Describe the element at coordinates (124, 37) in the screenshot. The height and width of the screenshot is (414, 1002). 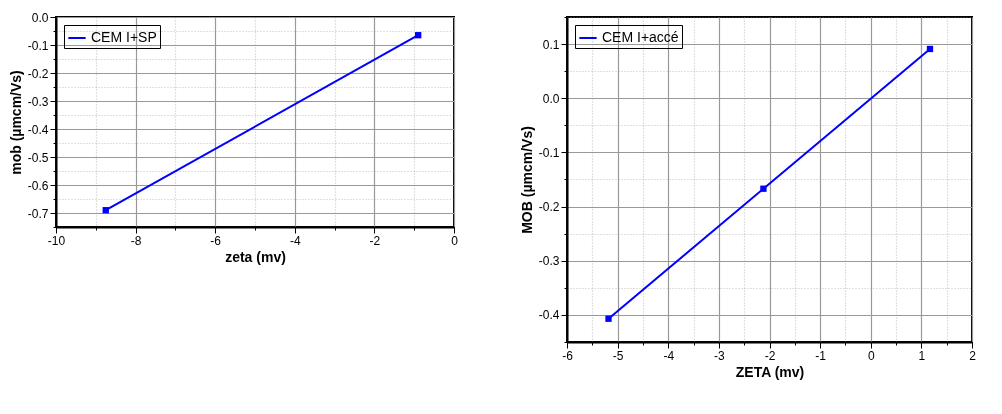
I see `legend-label: CEM I+SP` at that location.